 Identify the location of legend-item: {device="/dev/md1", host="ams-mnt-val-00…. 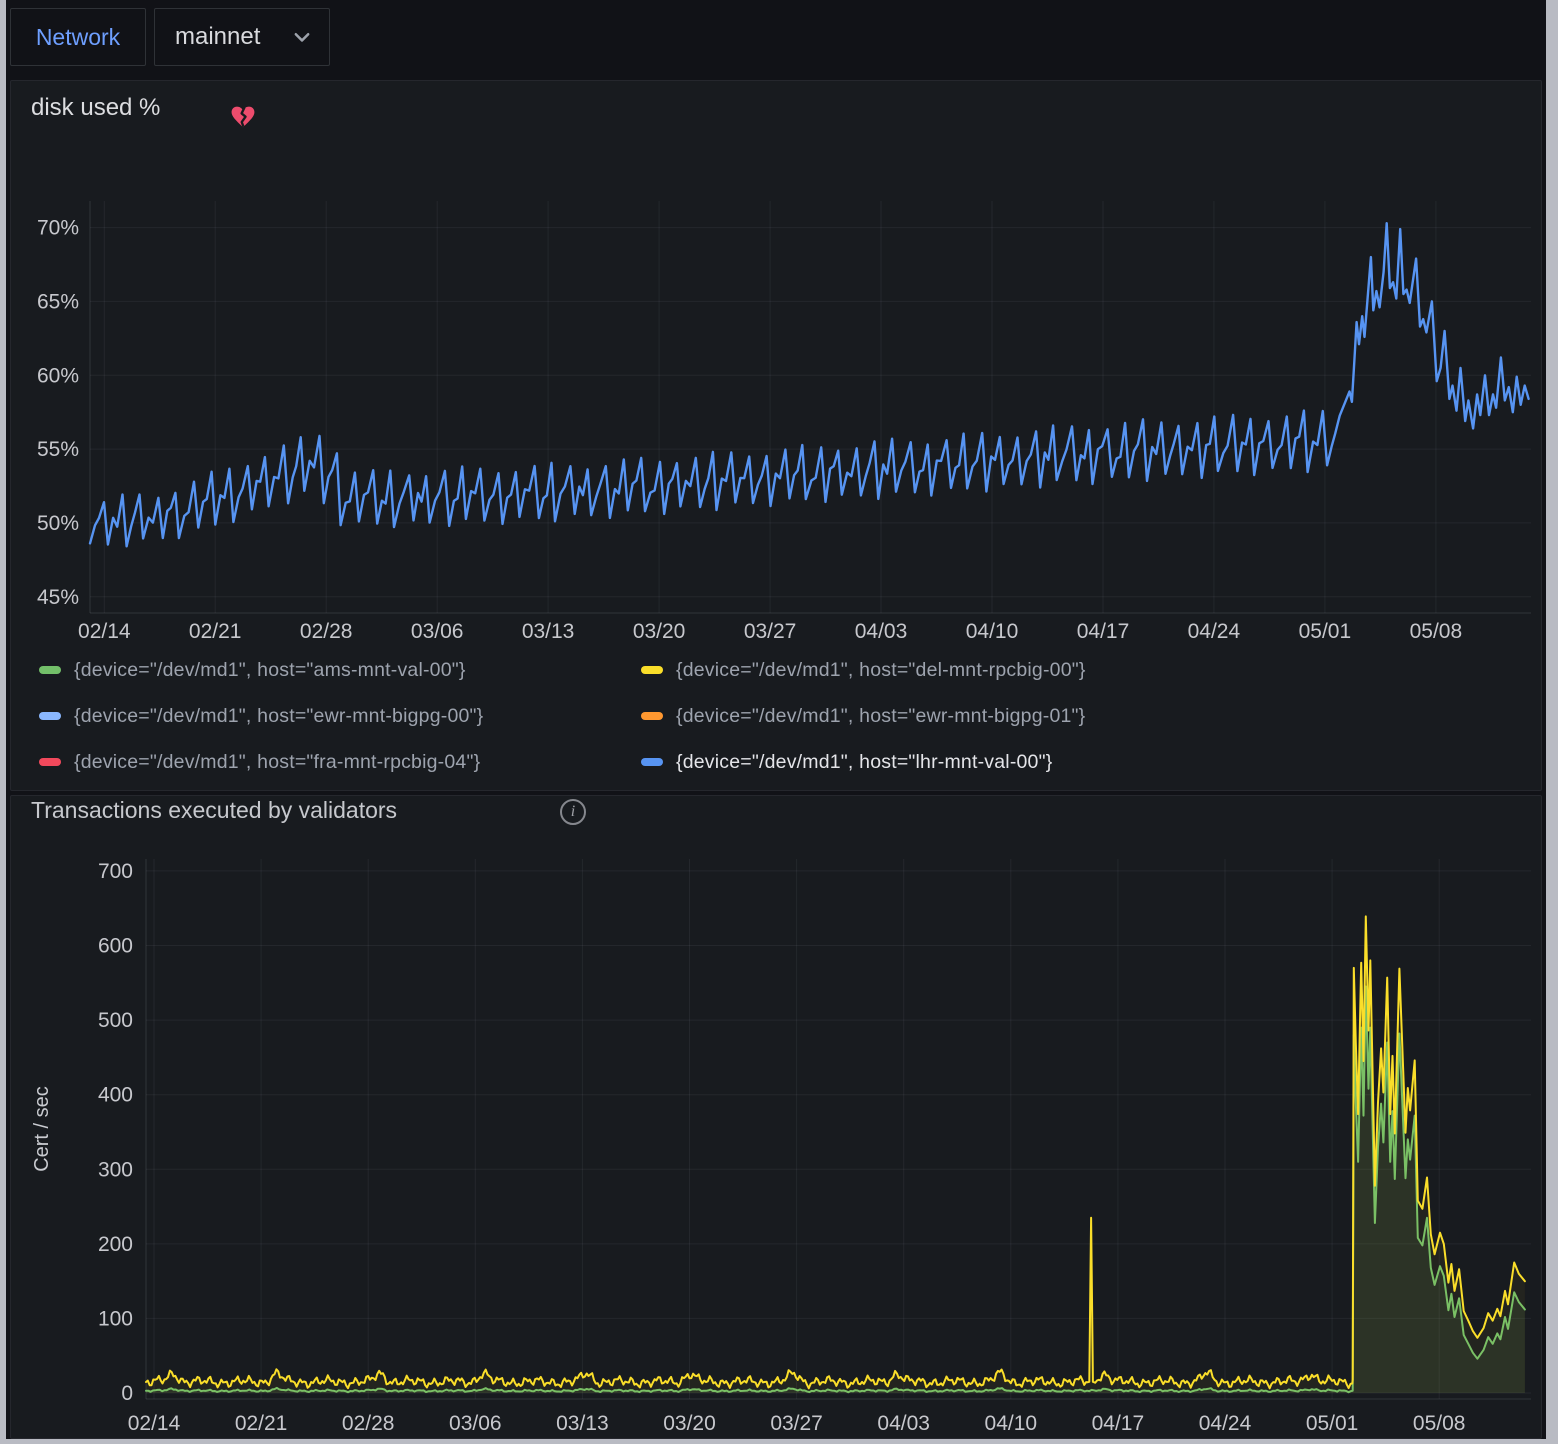
(340, 670).